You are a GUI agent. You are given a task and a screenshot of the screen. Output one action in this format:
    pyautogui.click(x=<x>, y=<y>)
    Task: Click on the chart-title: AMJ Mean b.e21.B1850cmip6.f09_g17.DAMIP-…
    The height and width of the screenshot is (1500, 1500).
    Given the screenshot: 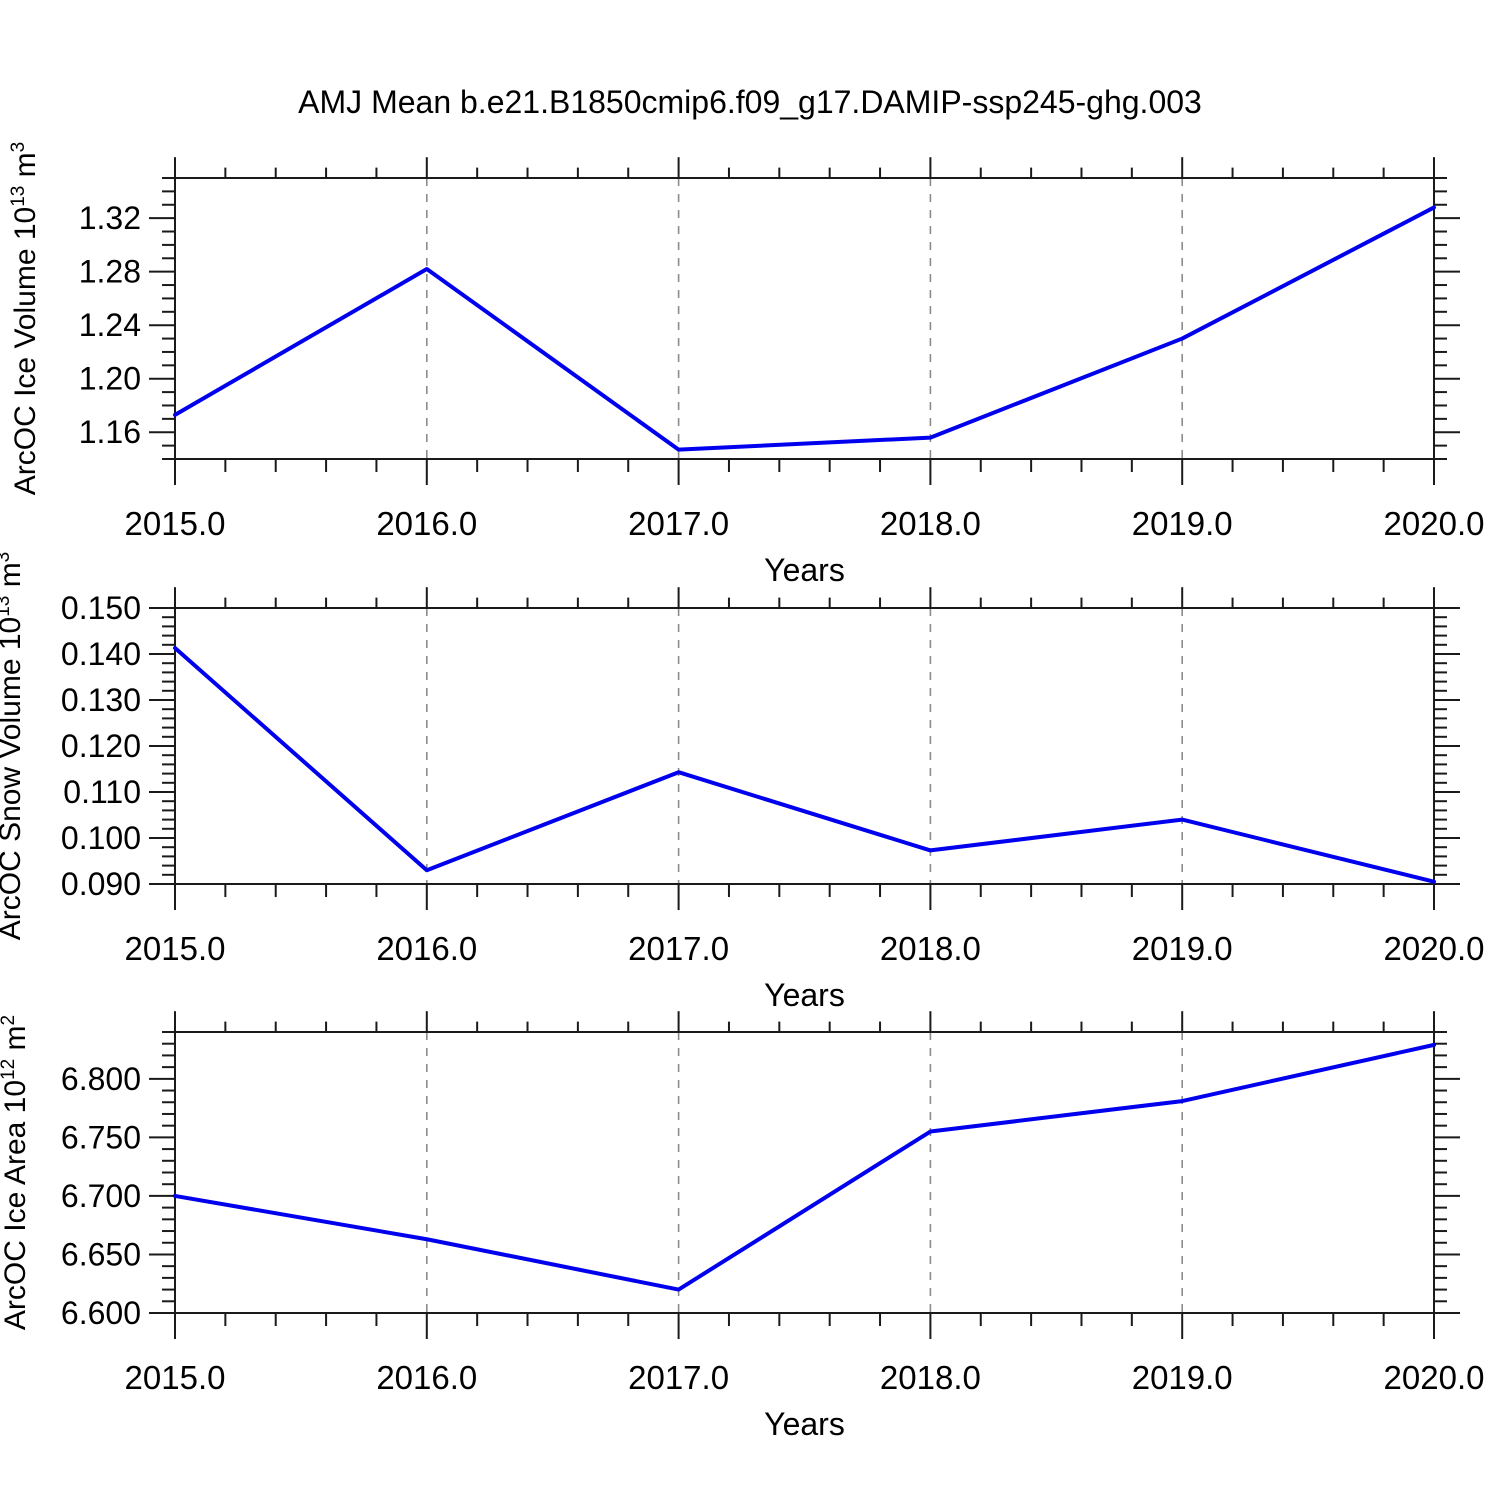 What is the action you would take?
    pyautogui.click(x=750, y=102)
    